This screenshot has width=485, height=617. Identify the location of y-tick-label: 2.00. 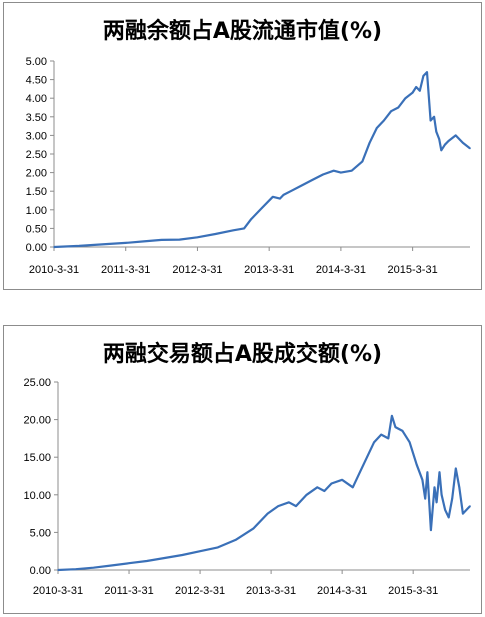
(36, 174).